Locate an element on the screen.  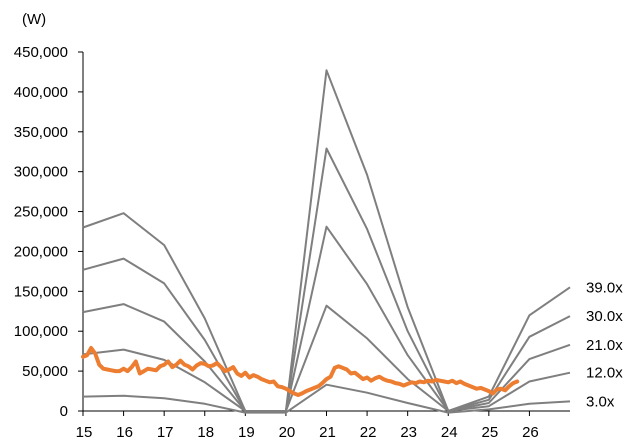
band-labels: 39.0x 30.0x 21.0x 12.0x 3.0x is located at coordinates (604, 344).